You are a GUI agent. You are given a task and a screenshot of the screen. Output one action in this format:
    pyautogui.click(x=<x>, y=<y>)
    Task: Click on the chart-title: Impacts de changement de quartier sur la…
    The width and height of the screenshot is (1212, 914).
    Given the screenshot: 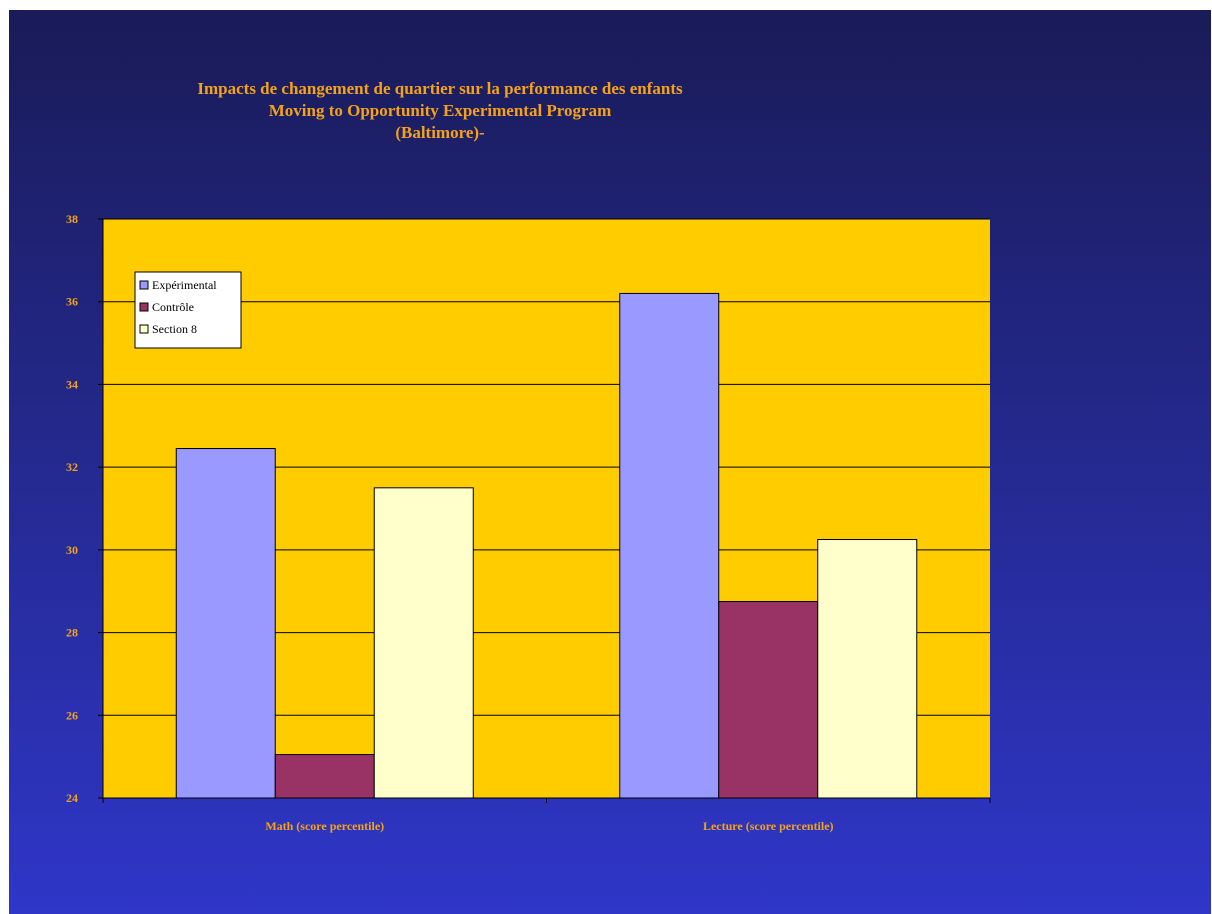 What is the action you would take?
    pyautogui.click(x=440, y=111)
    